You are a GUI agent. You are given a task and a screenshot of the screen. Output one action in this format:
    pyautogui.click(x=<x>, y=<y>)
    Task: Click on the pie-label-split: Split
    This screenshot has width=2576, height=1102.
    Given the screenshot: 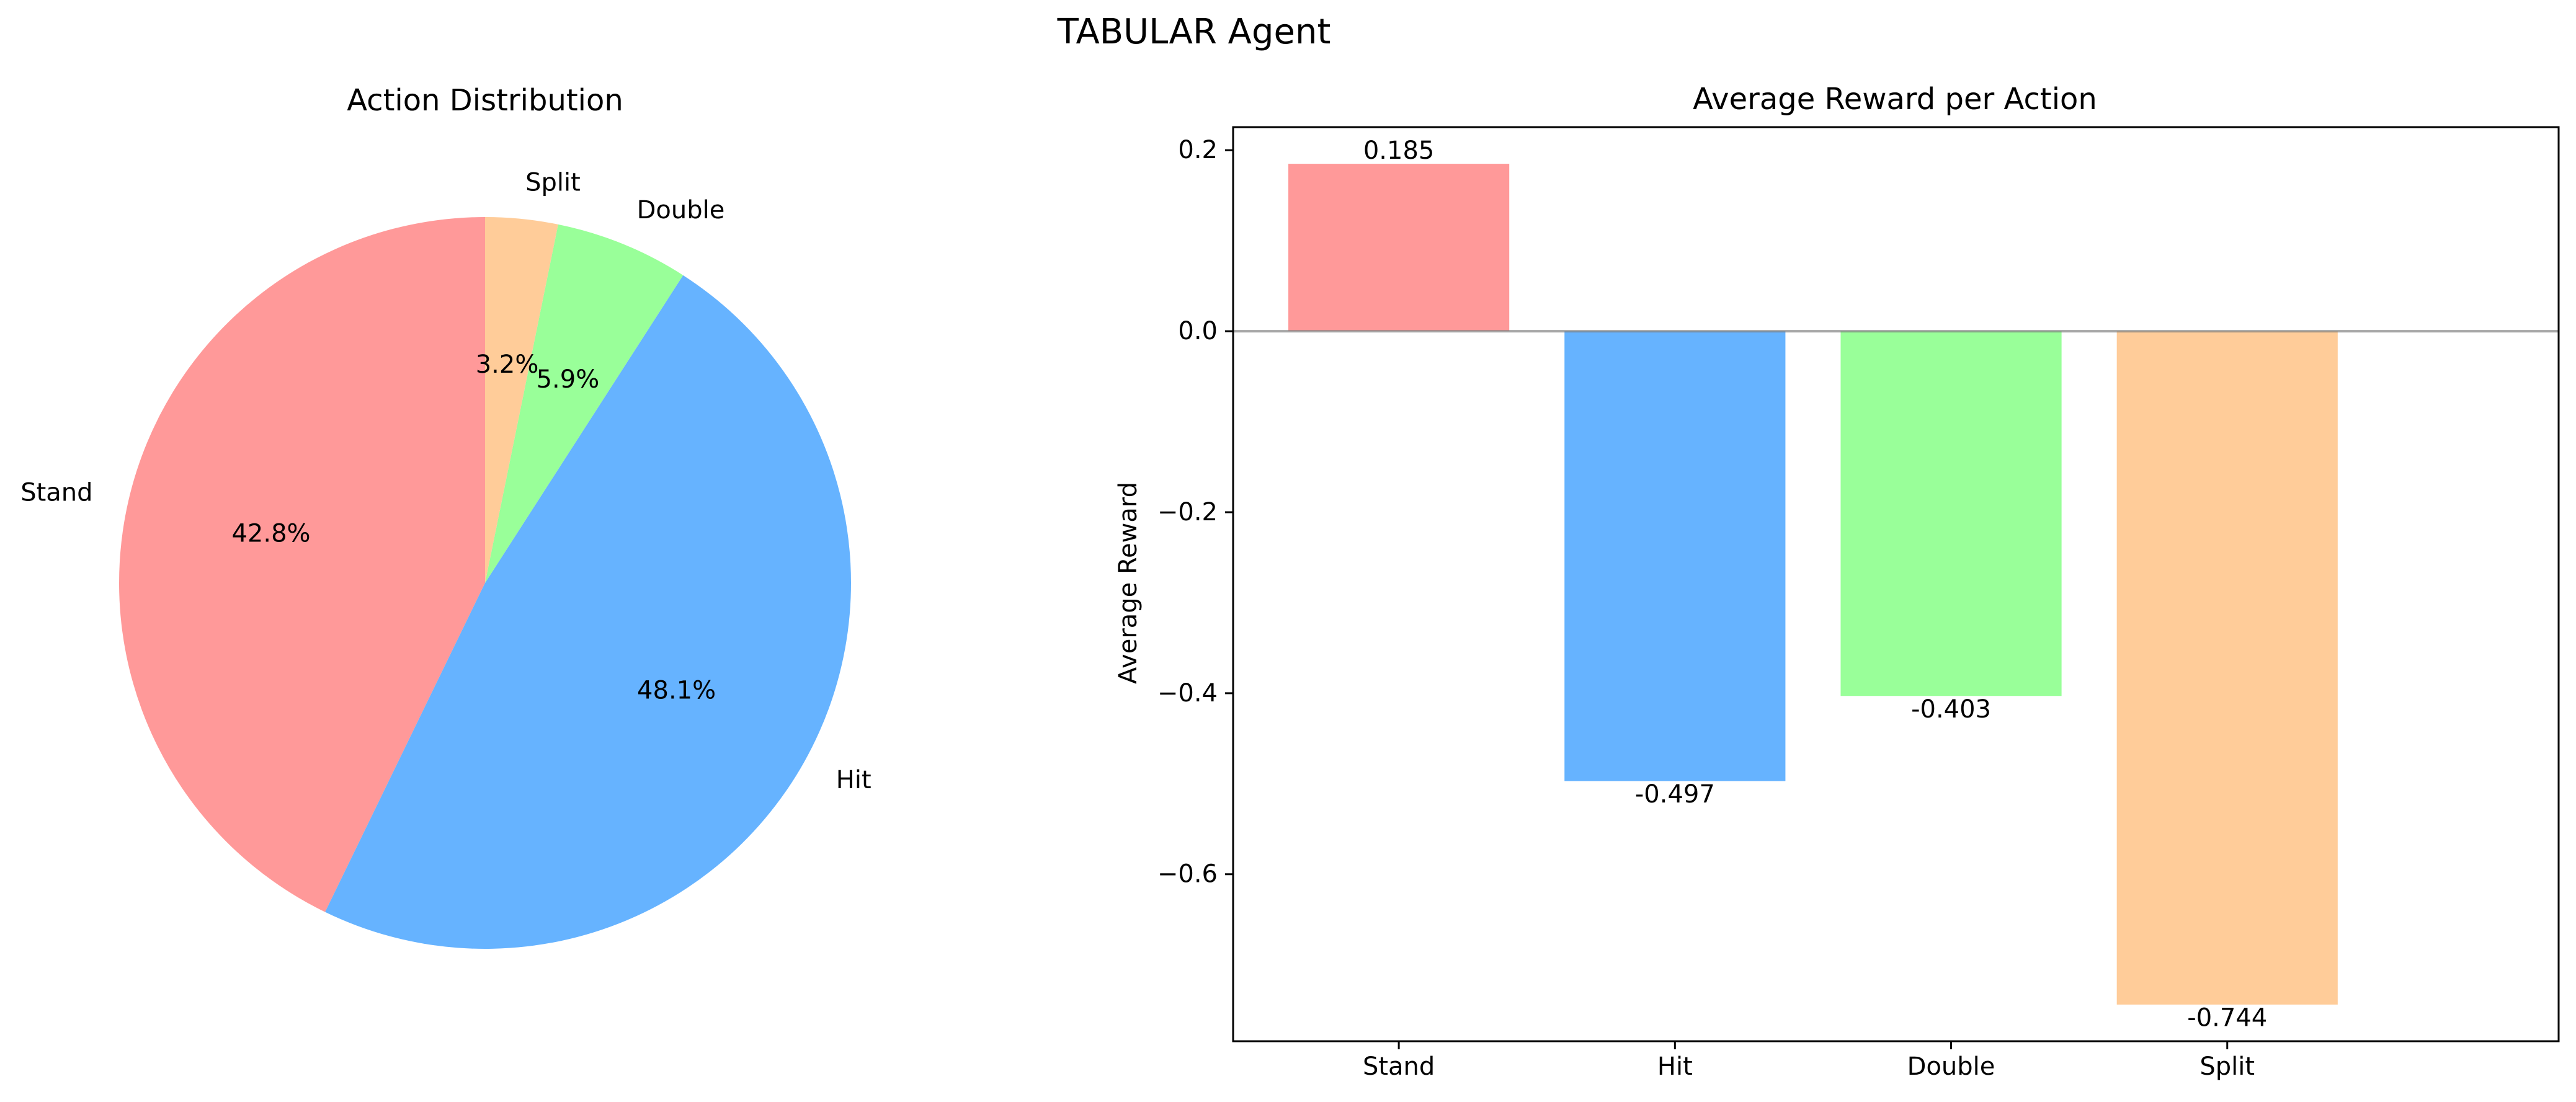 What is the action you would take?
    pyautogui.click(x=553, y=182)
    